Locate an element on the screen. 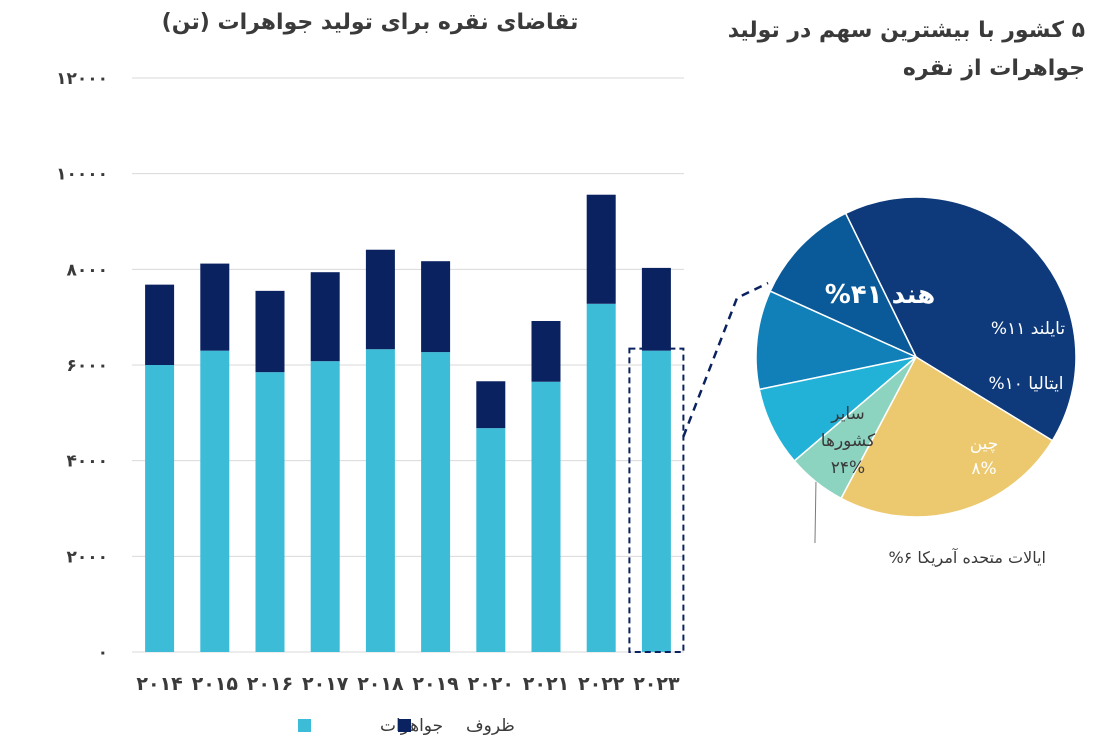  bar-chart-legend: جواهرات ظروف is located at coordinates (406, 726).